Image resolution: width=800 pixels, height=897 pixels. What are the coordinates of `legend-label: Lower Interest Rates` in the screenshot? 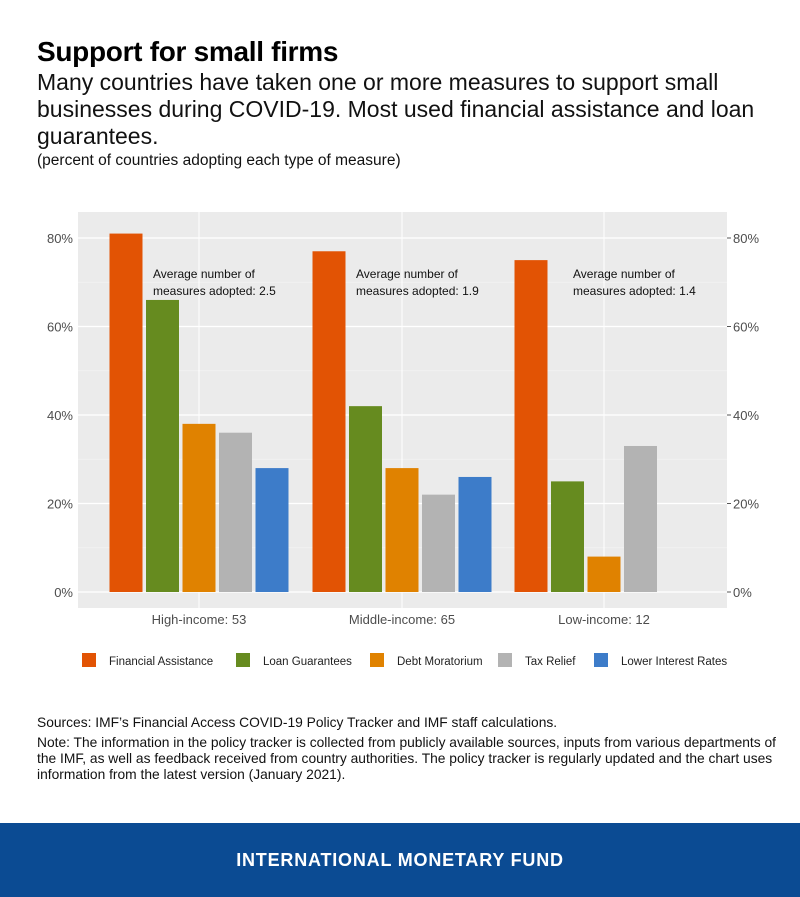 It's located at (674, 662).